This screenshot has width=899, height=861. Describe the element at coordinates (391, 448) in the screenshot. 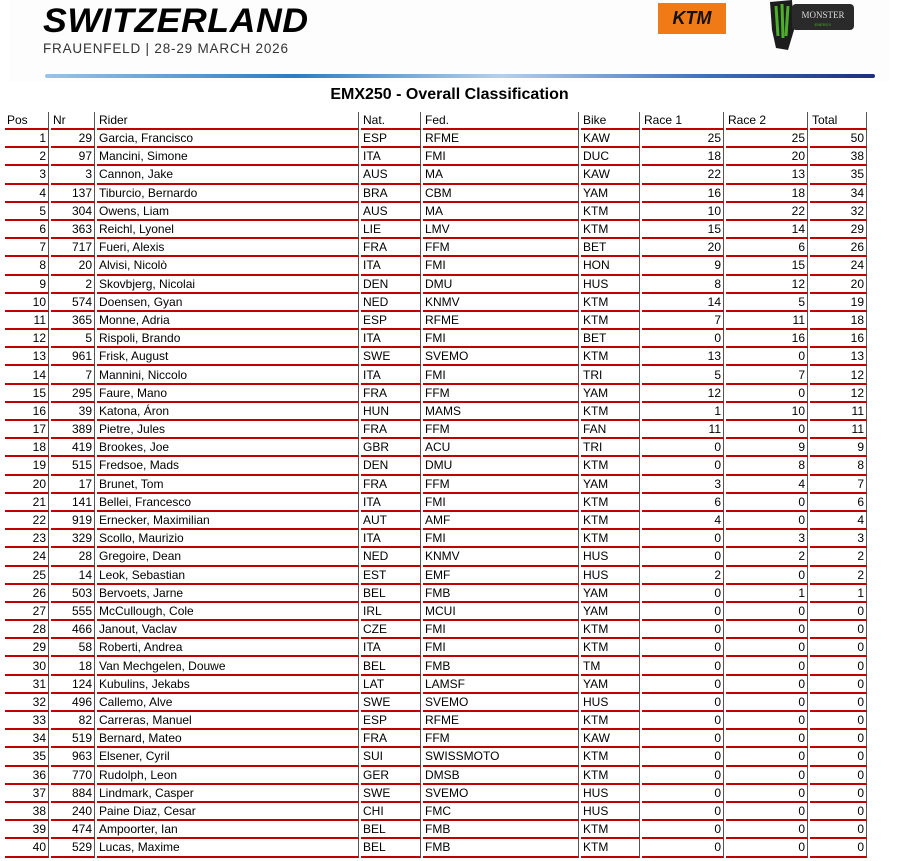

I see `cell-nat: GBR` at that location.